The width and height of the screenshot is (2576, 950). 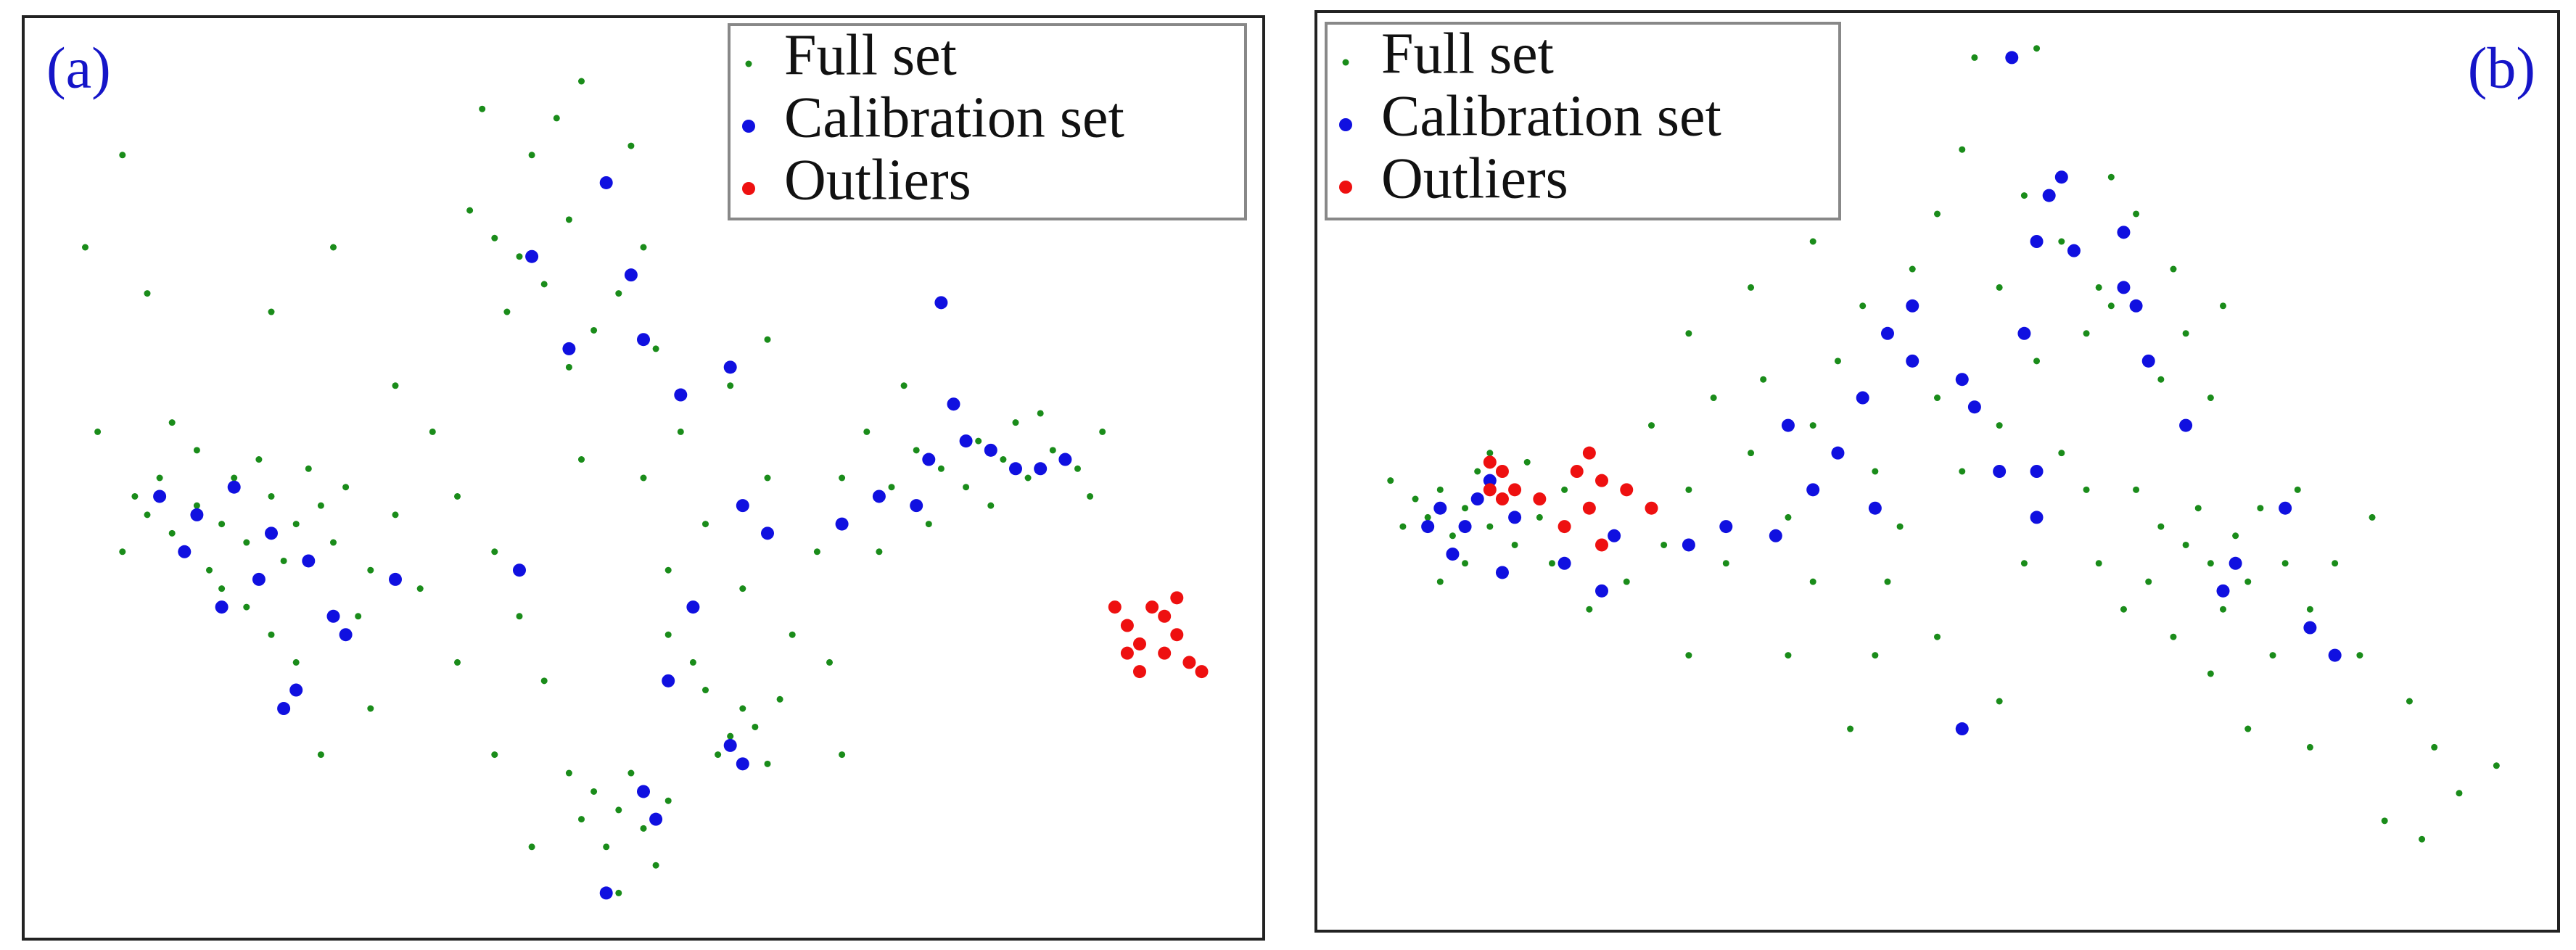 I want to click on legend-label: Calibration set, so click(x=1551, y=116).